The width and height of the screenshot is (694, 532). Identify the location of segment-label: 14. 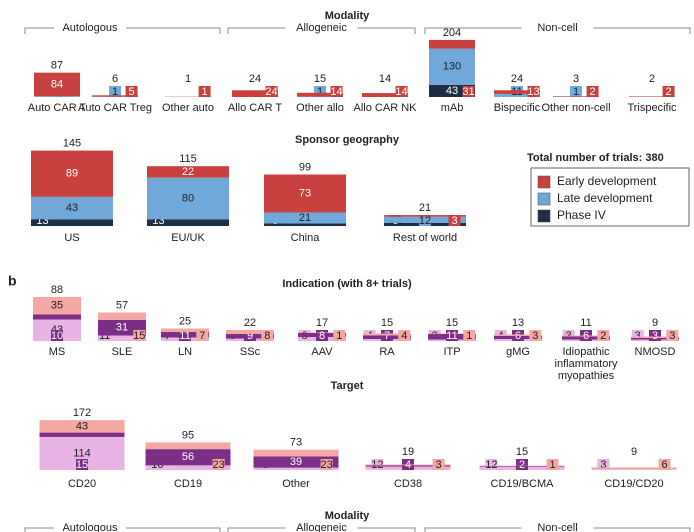
(336, 92).